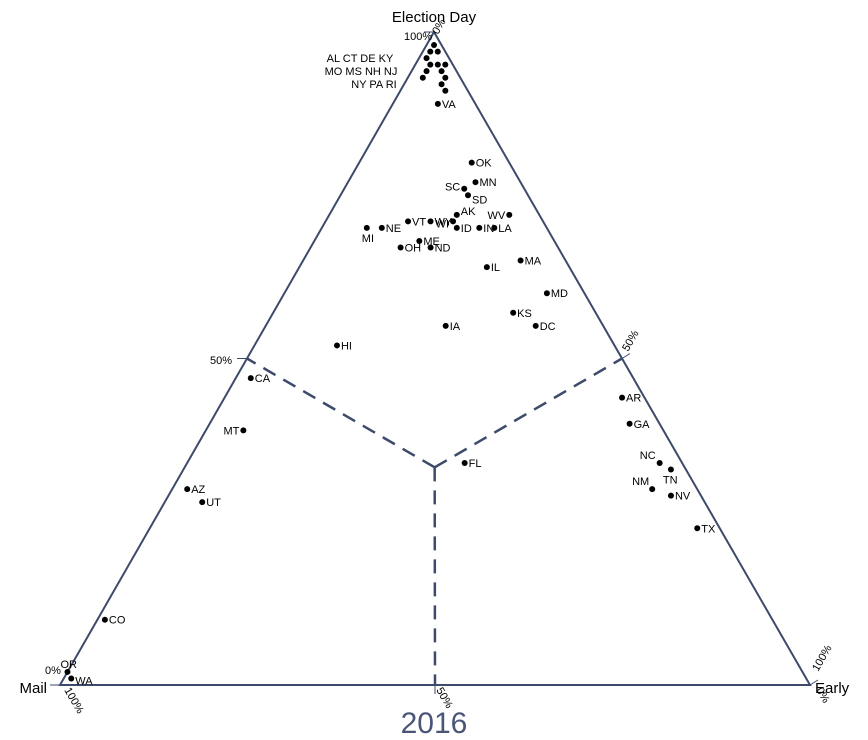 Image resolution: width=868 pixels, height=740 pixels. What do you see at coordinates (213, 503) in the screenshot?
I see `point-label-ut: UT` at bounding box center [213, 503].